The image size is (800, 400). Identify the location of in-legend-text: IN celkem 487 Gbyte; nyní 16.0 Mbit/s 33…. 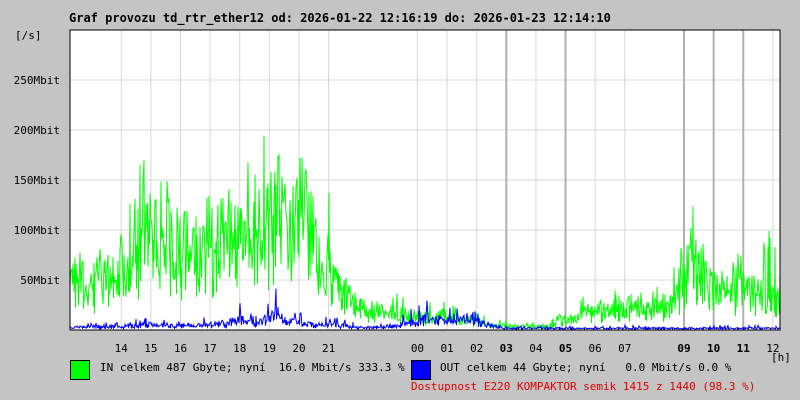
(252, 367).